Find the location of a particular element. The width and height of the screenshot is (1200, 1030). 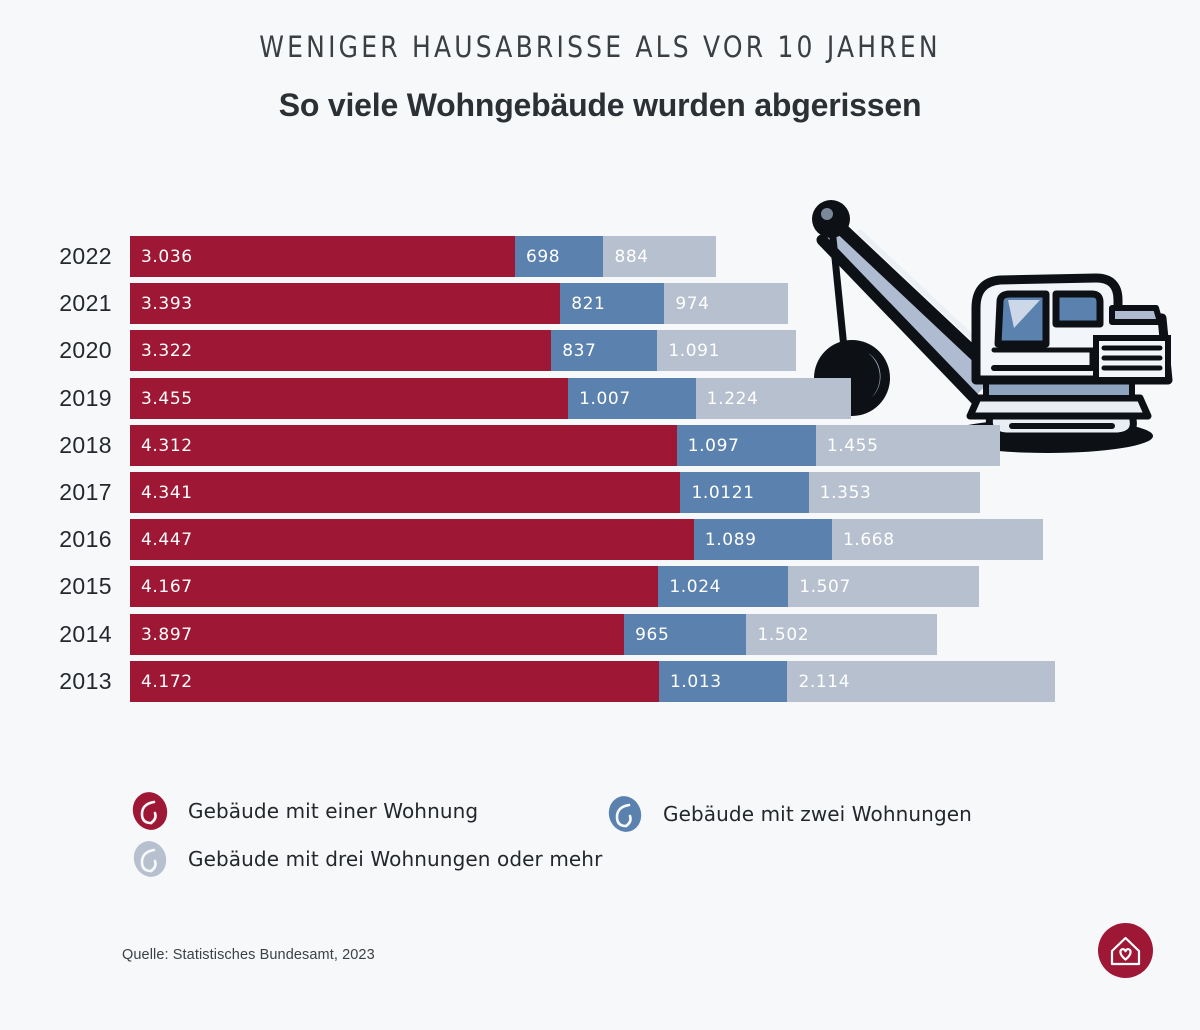

year-label: 2014 is located at coordinates (85, 633).